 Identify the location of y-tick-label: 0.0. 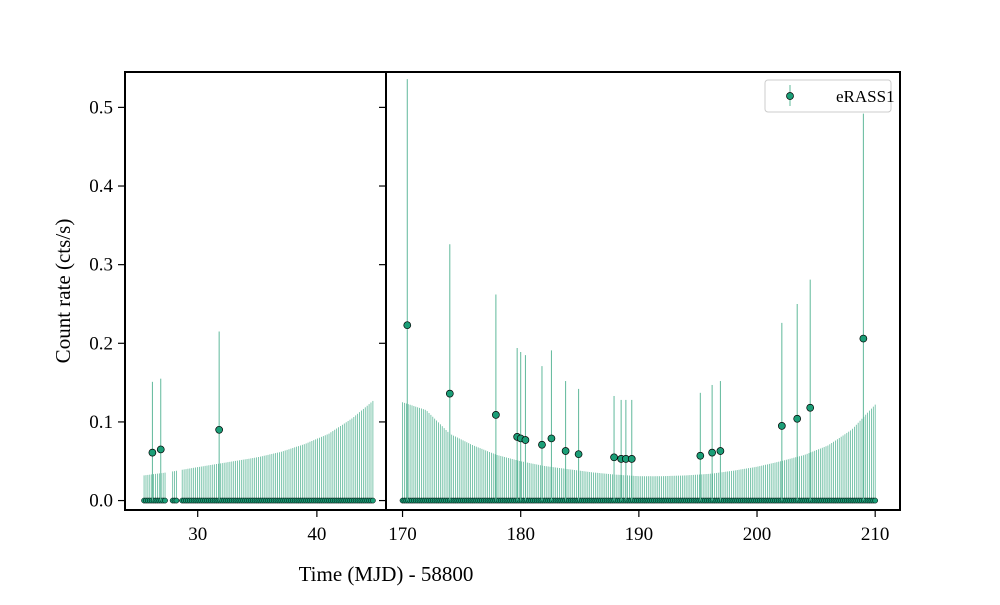
(101, 501).